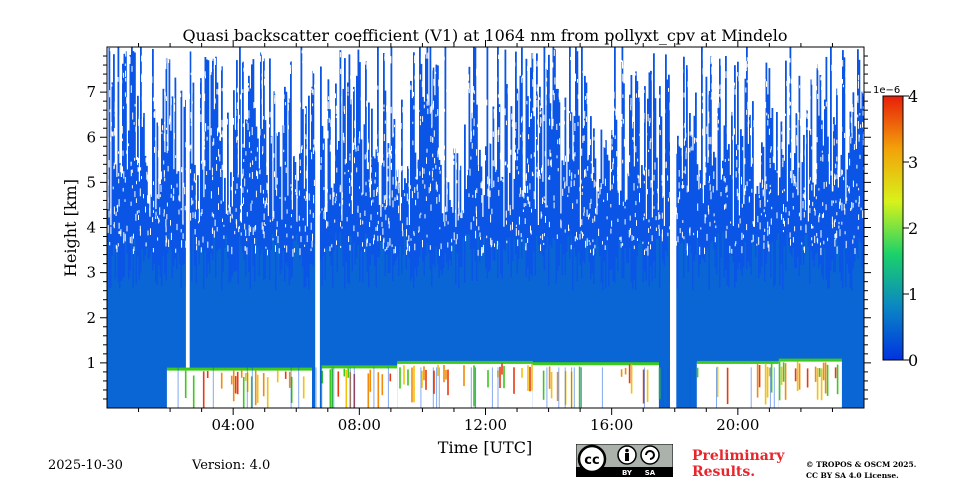 The height and width of the screenshot is (481, 960). What do you see at coordinates (611, 425) in the screenshot?
I see `x-tick-label: 16:00` at bounding box center [611, 425].